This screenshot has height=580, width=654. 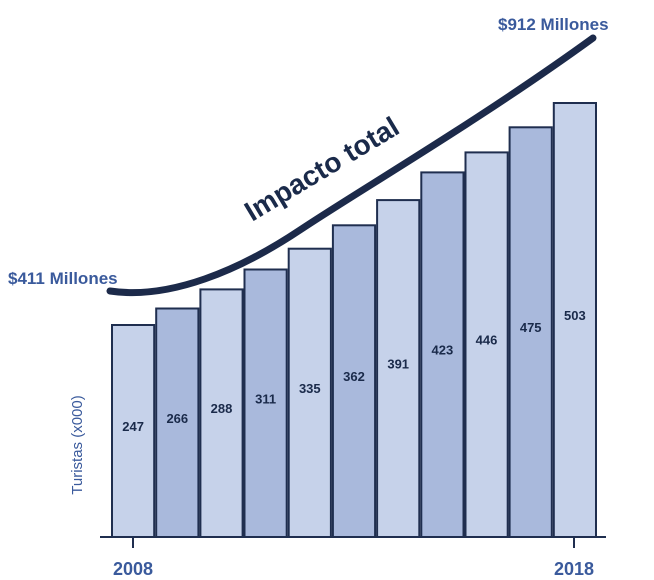 I want to click on bar-value-label-2015: 423, so click(x=443, y=350).